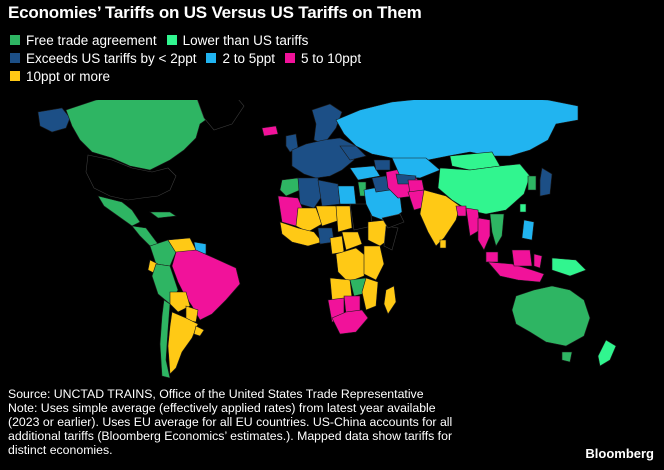 This screenshot has height=470, width=664. I want to click on region-mexico, so click(119, 211).